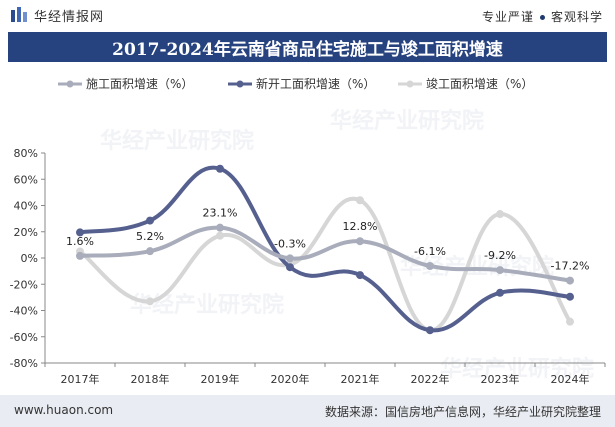  Describe the element at coordinates (24, 363) in the screenshot. I see `y-tick-label: -80%` at that location.